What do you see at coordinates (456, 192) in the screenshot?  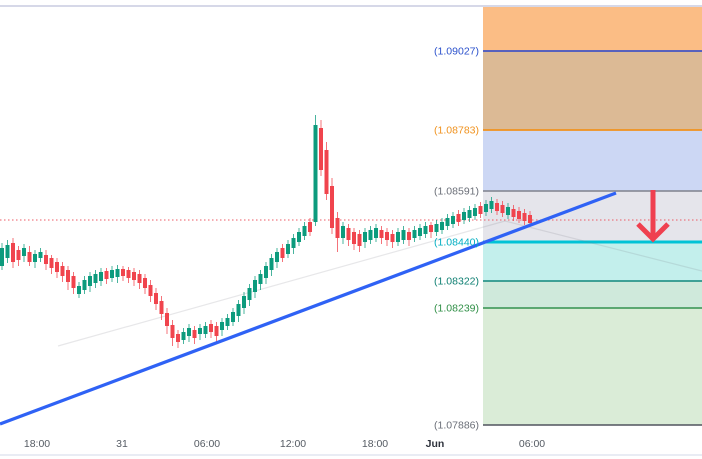 I see `price-level-label: (1.08591)` at bounding box center [456, 192].